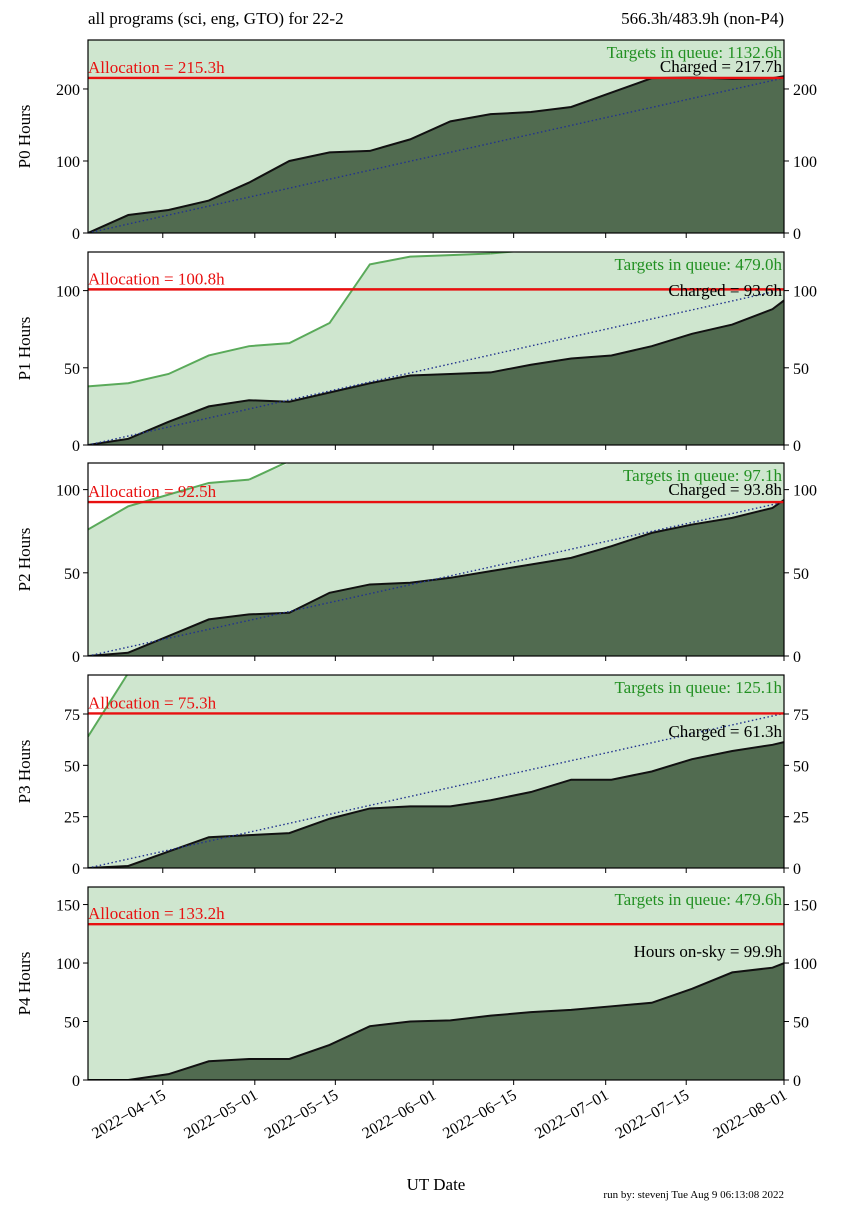 This screenshot has height=1216, width=854. I want to click on y-tick-label-right: 75, so click(801, 715).